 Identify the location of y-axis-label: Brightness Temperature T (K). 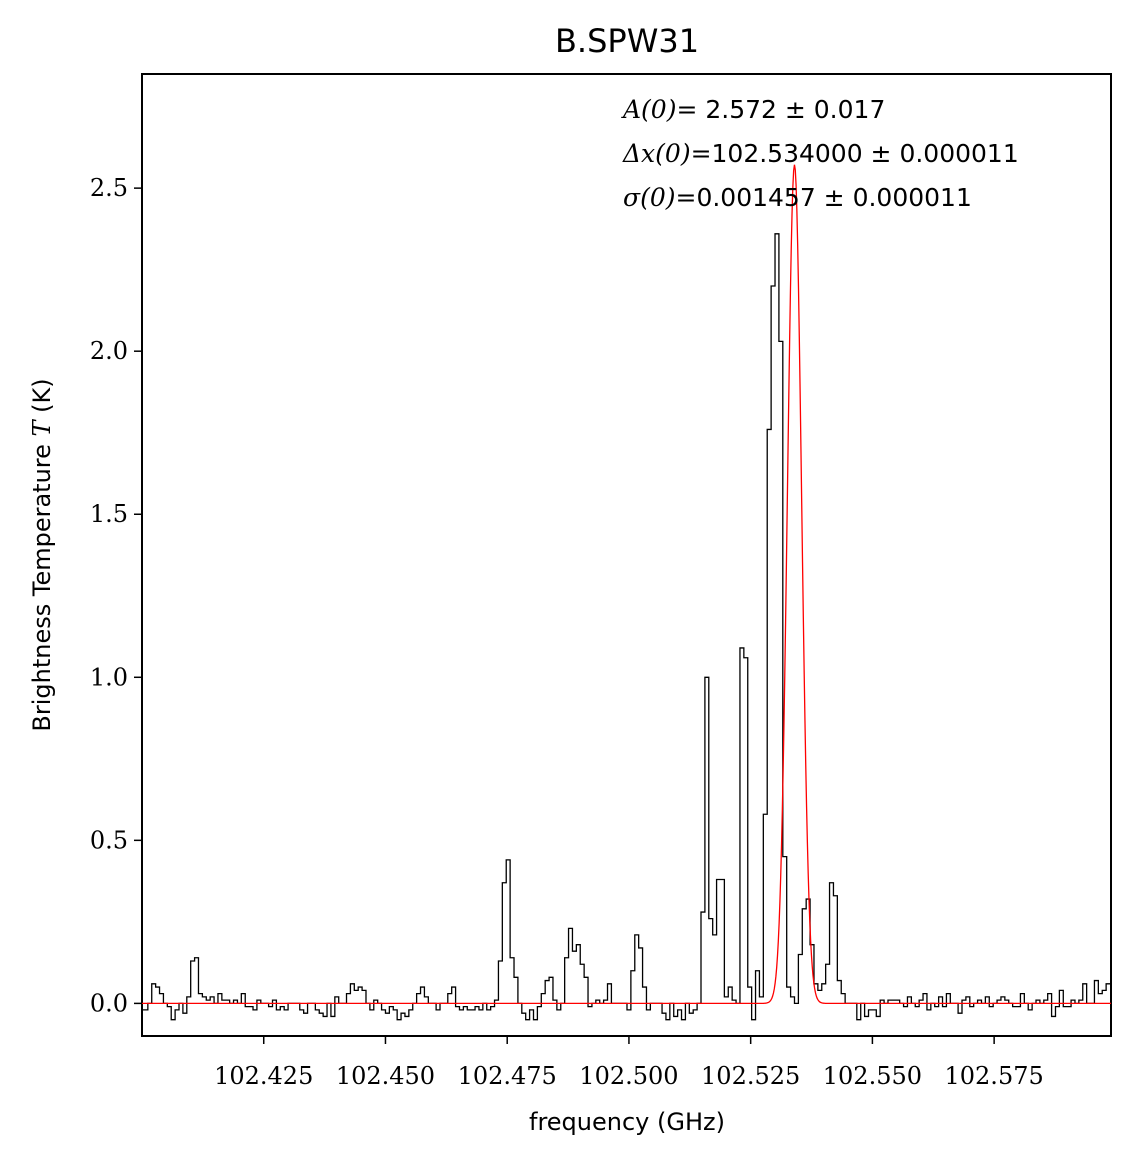
(42, 554).